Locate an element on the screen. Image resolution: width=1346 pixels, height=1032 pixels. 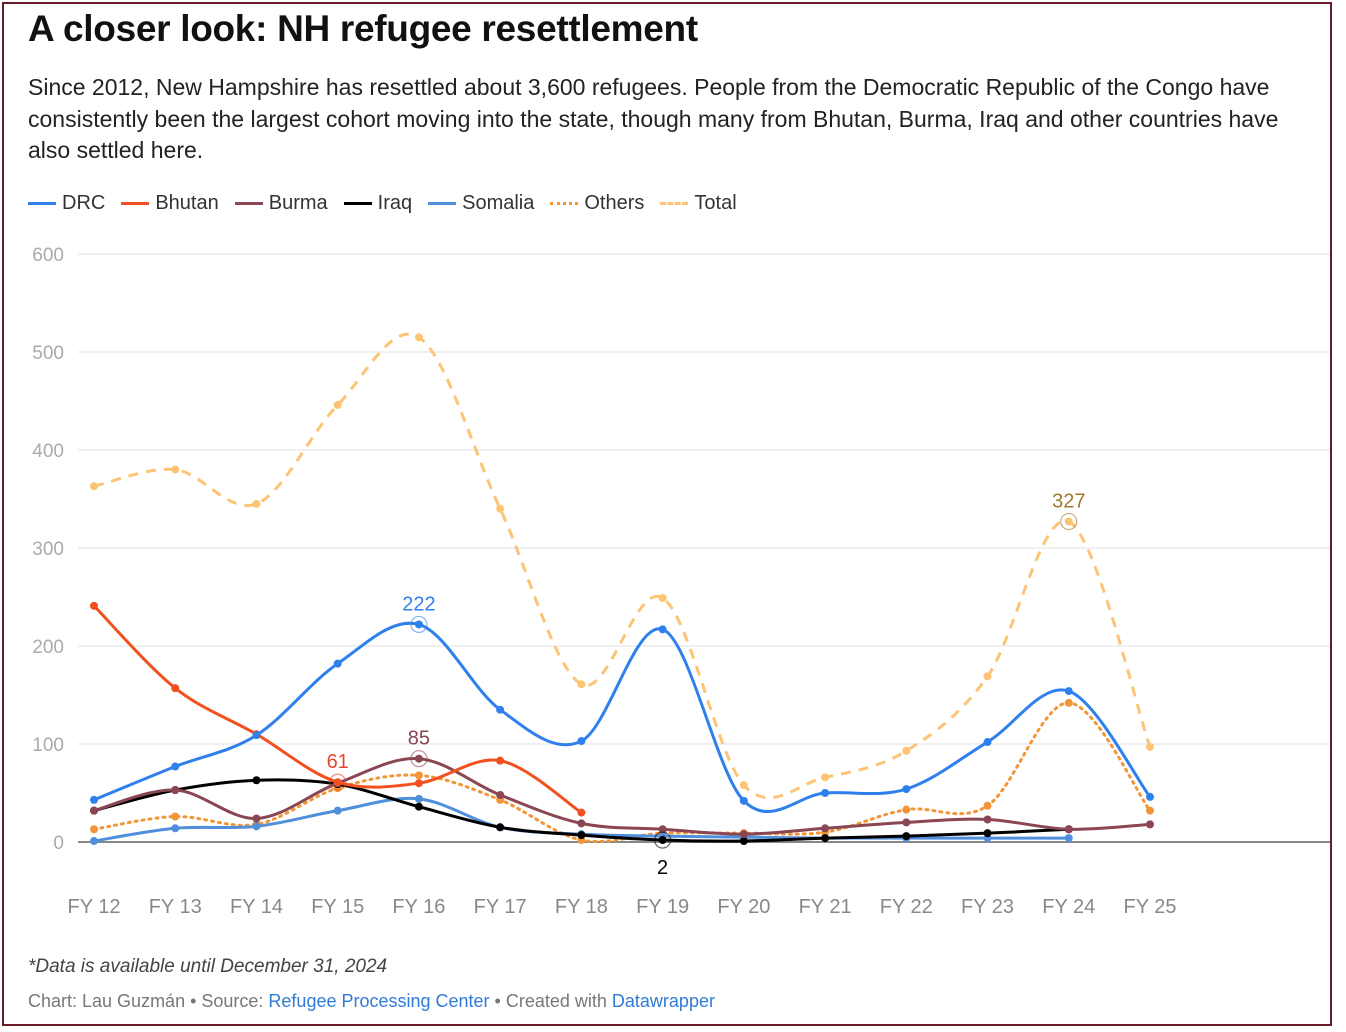
legend: DRC Bhutan Burma Iraq Somalia Others Total is located at coordinates (390, 203).